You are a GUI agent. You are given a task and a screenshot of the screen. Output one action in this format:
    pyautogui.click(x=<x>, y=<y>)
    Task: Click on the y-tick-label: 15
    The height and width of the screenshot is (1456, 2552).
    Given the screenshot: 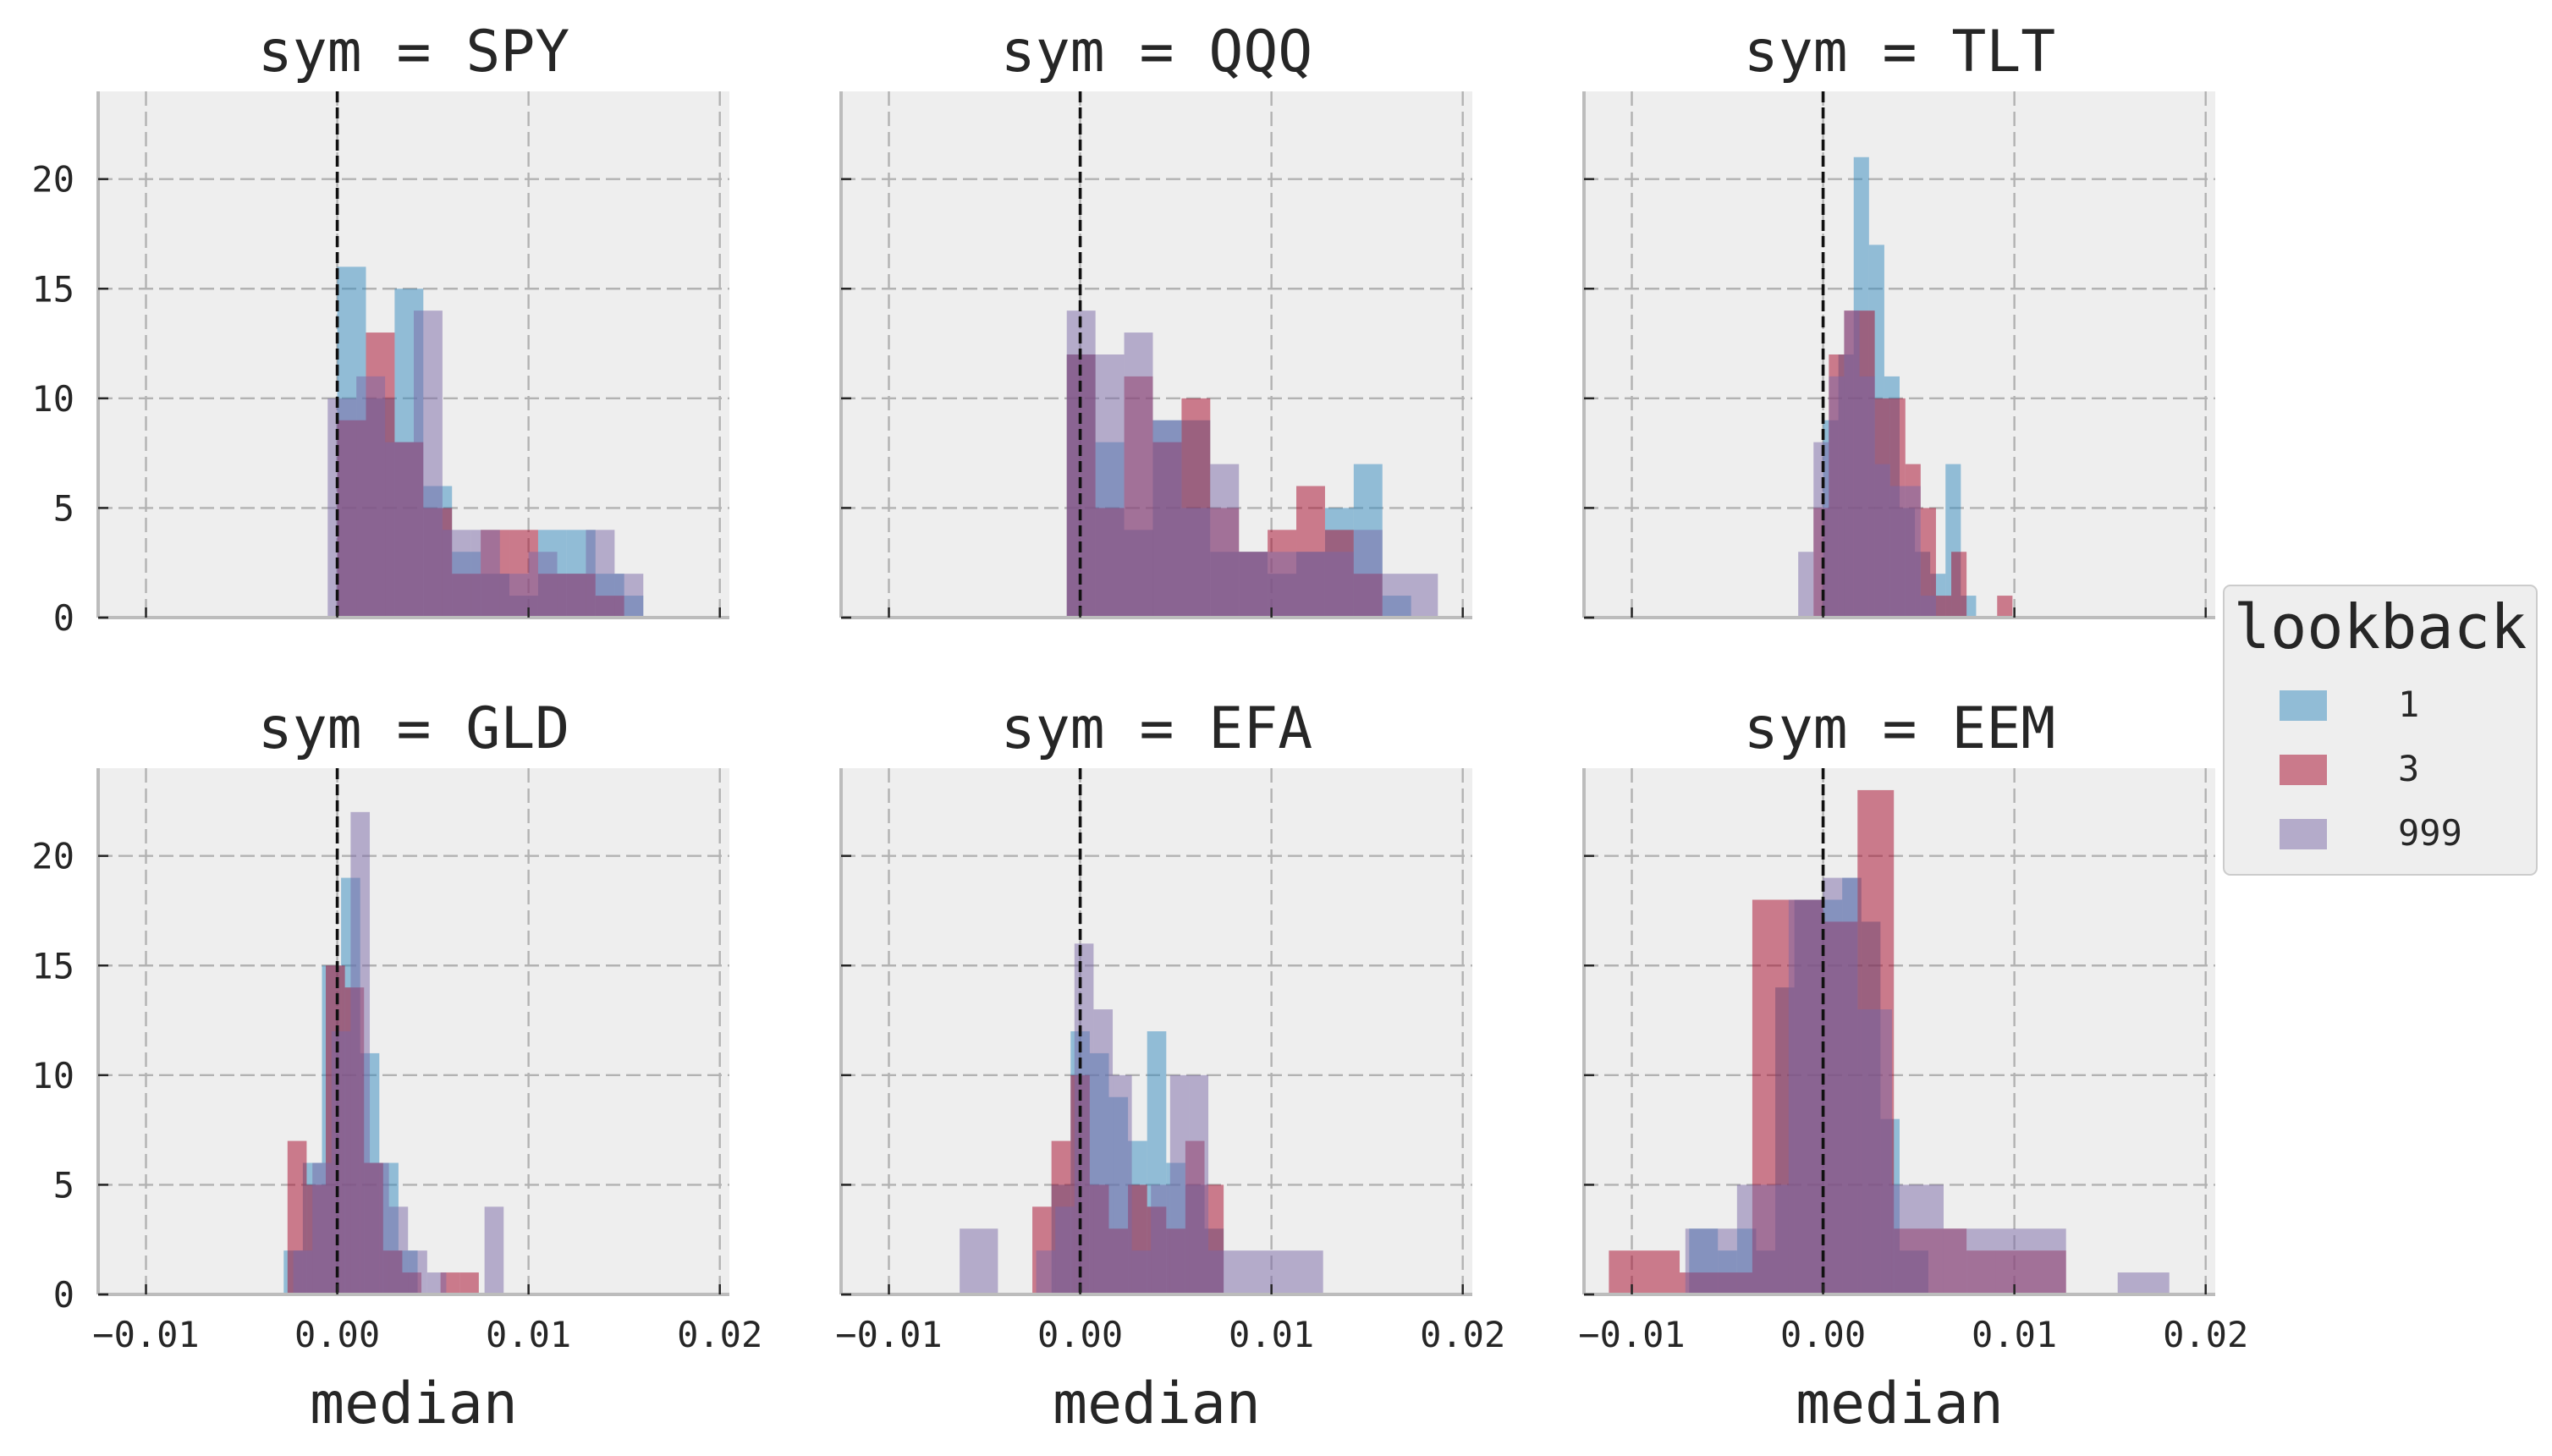 What is the action you would take?
    pyautogui.click(x=52, y=289)
    